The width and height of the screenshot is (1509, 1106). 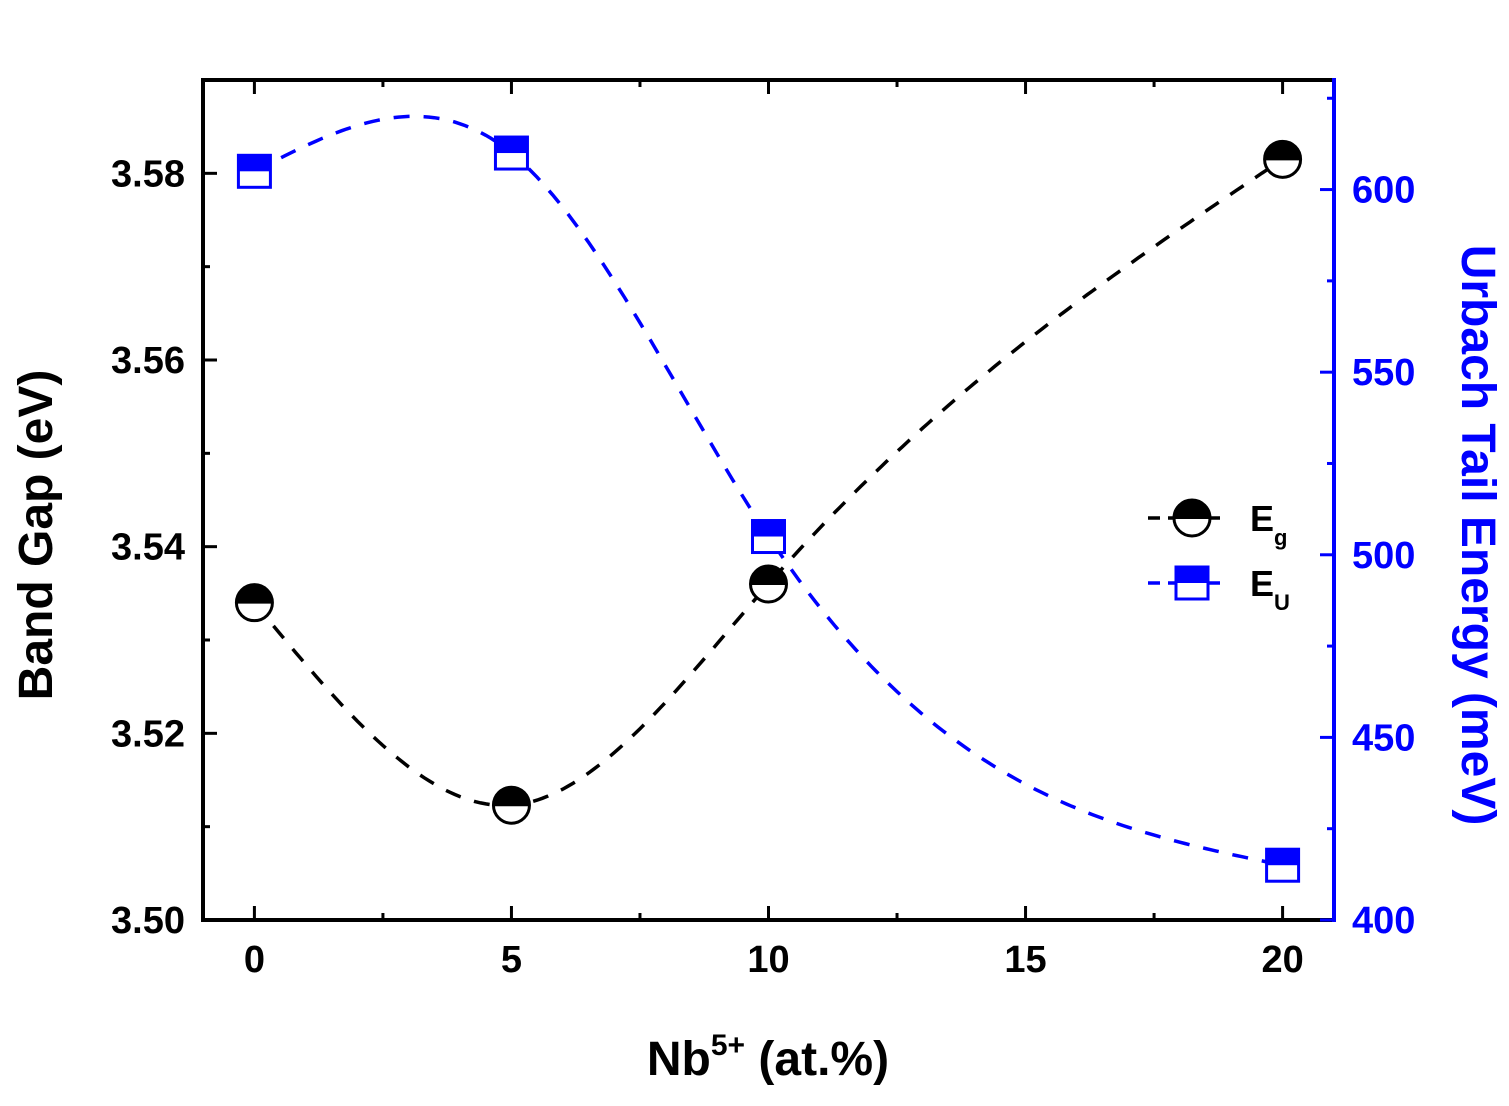 What do you see at coordinates (1383, 738) in the screenshot?
I see `y-right-tick-label: 450` at bounding box center [1383, 738].